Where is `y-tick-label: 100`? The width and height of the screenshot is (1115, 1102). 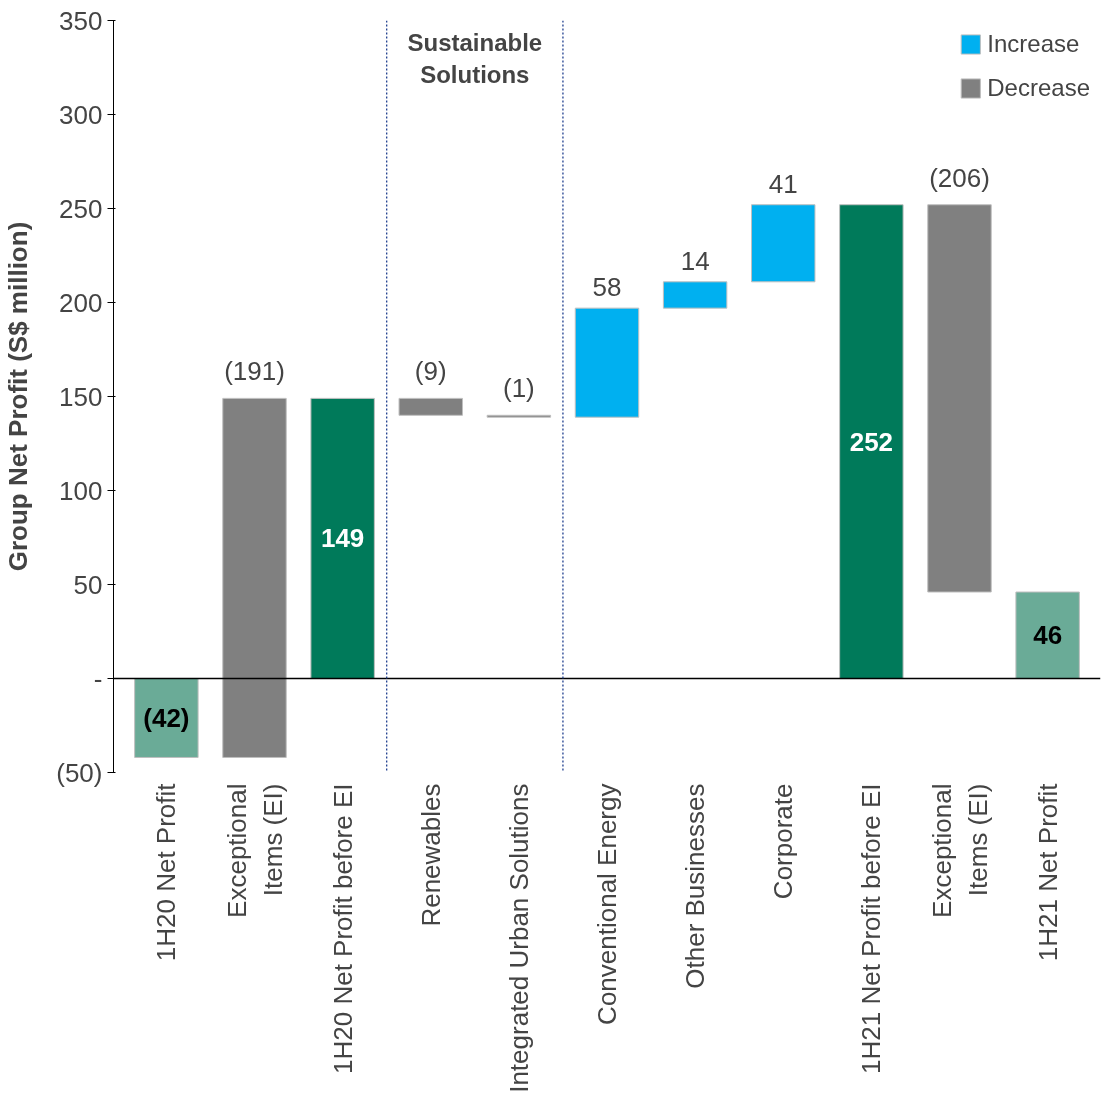
y-tick-label: 100 is located at coordinates (81, 490).